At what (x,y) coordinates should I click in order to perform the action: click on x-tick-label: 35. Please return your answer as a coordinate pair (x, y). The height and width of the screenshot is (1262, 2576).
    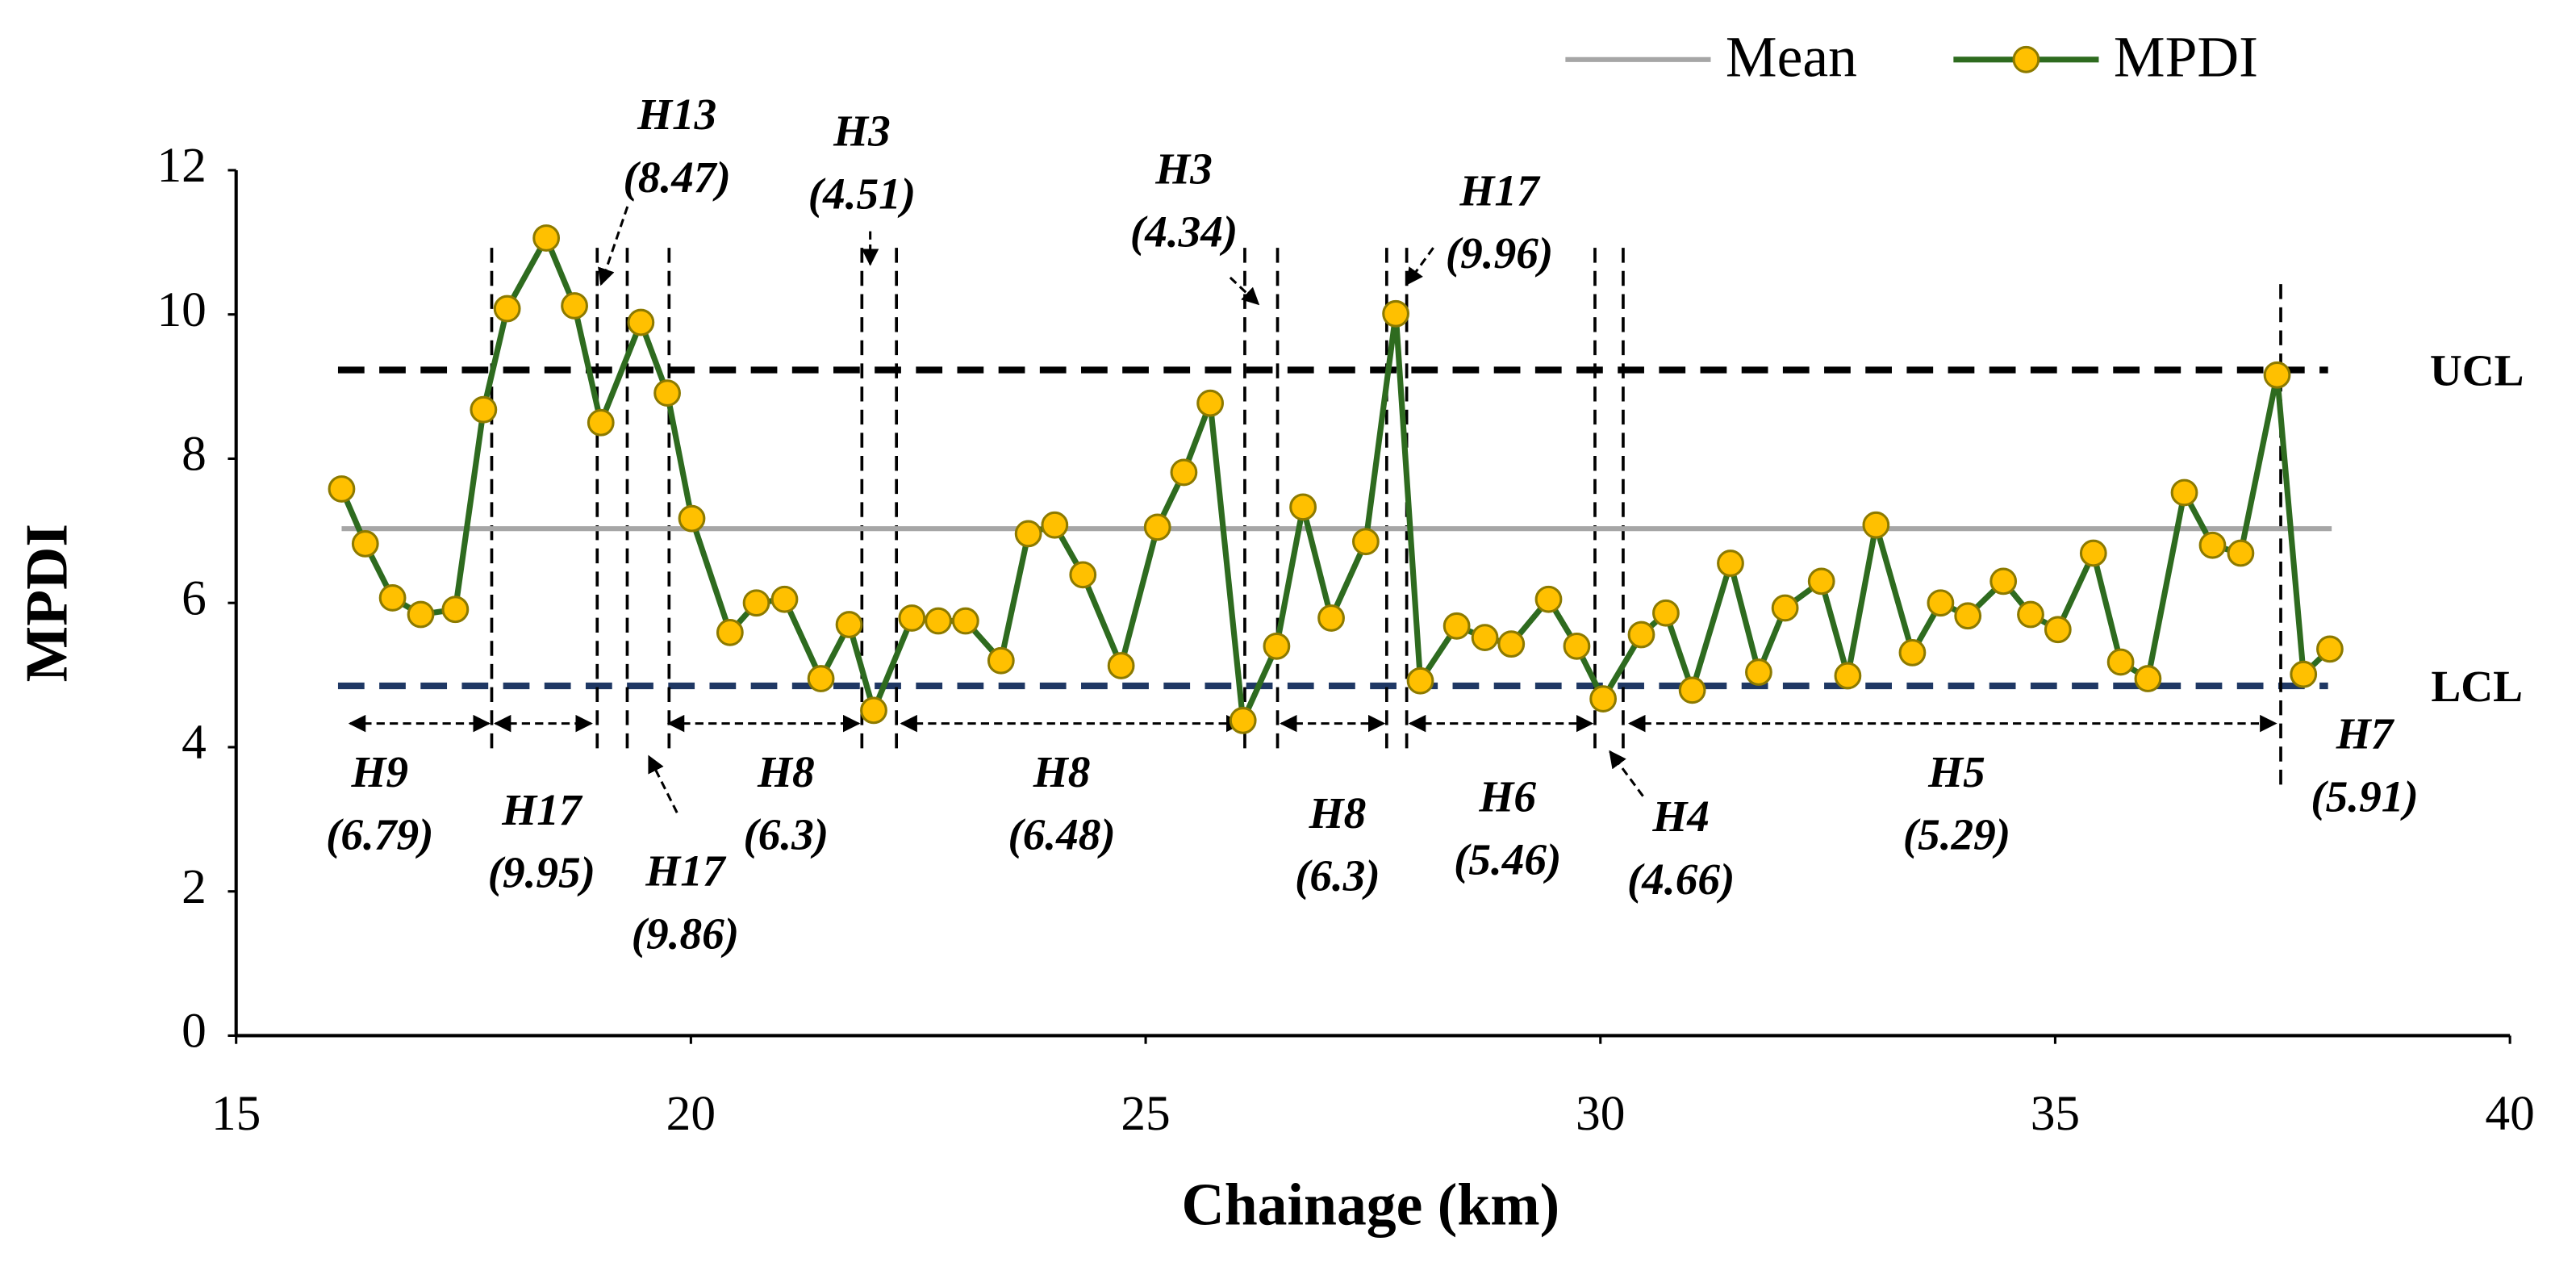
    Looking at the image, I should click on (2055, 1113).